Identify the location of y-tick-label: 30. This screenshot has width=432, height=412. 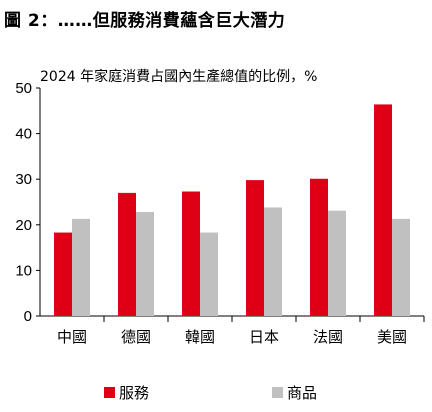
(23, 179).